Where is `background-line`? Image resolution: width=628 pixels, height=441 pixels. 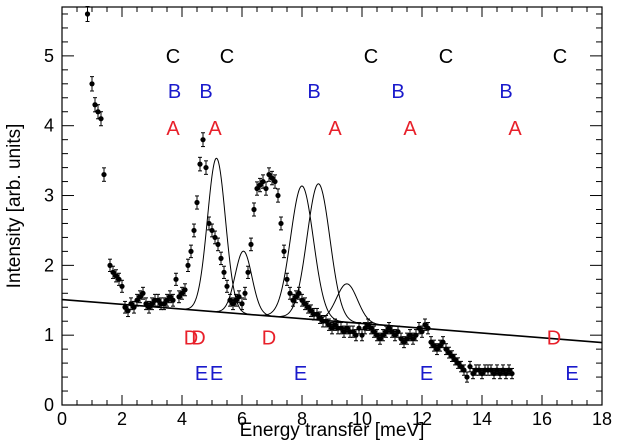 background-line is located at coordinates (332, 321).